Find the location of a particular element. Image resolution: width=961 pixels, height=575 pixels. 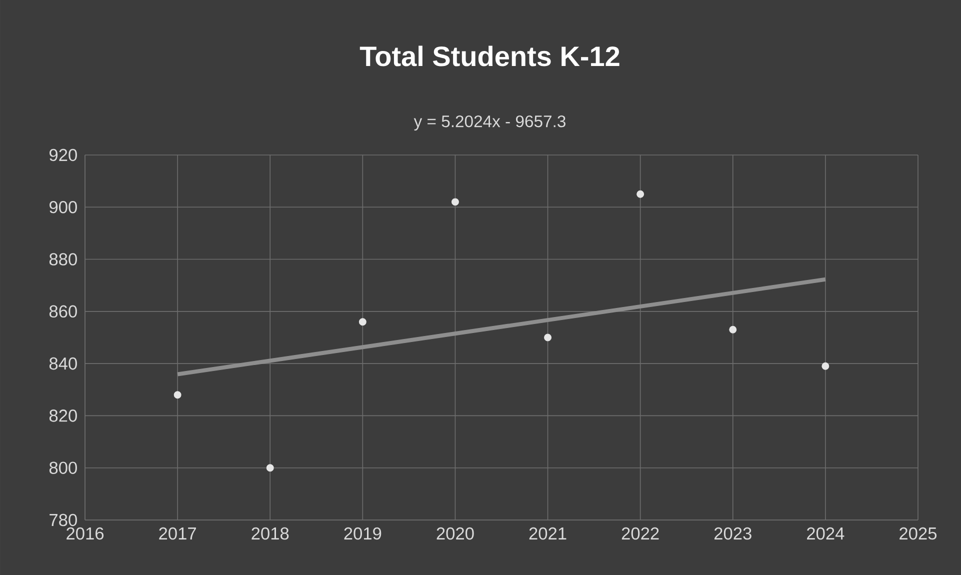

text: y = 5.2024x - 9657.3 is located at coordinates (490, 123).